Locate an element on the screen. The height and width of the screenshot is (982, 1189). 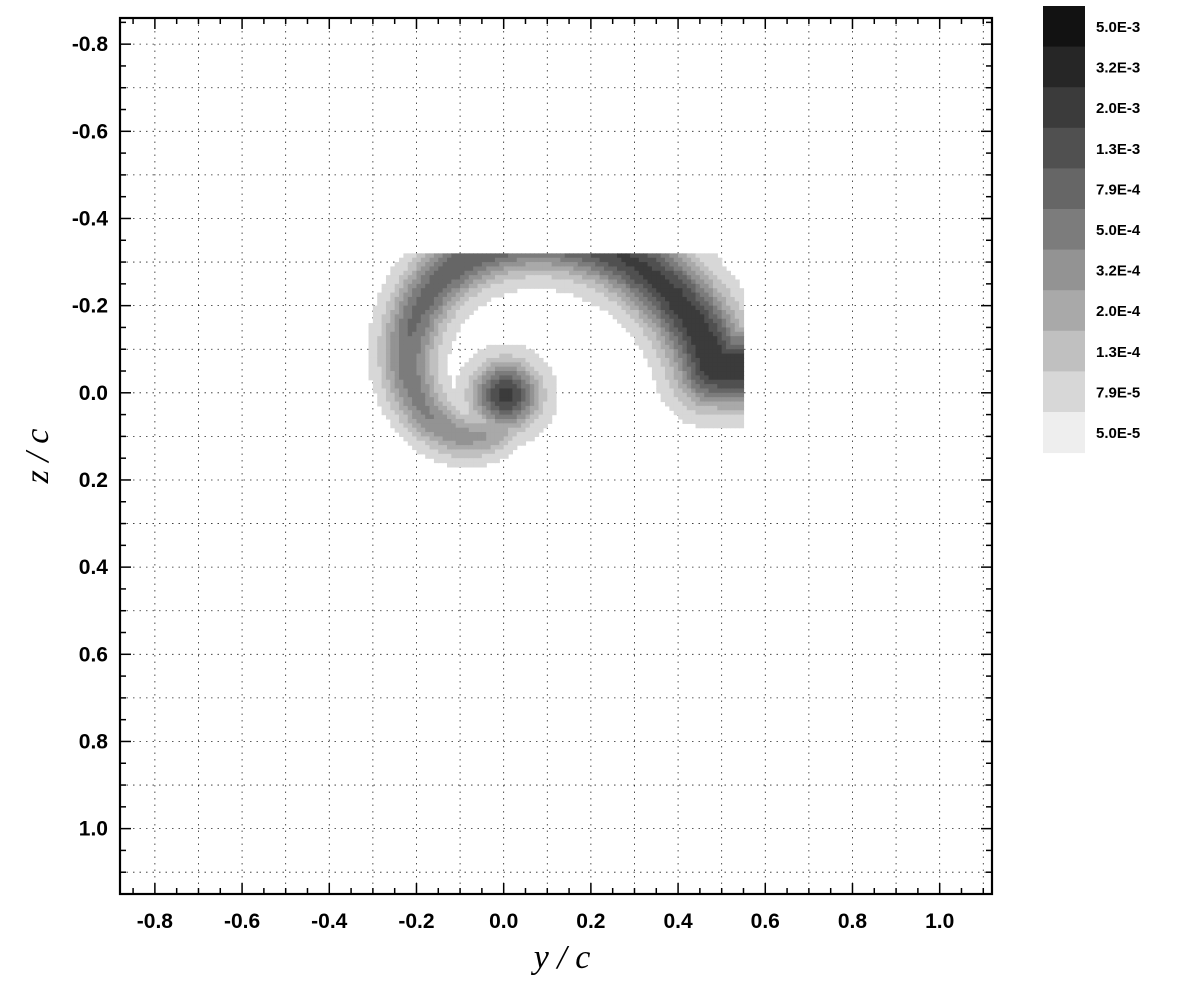
x-tick-label: 0.0 is located at coordinates (503, 921).